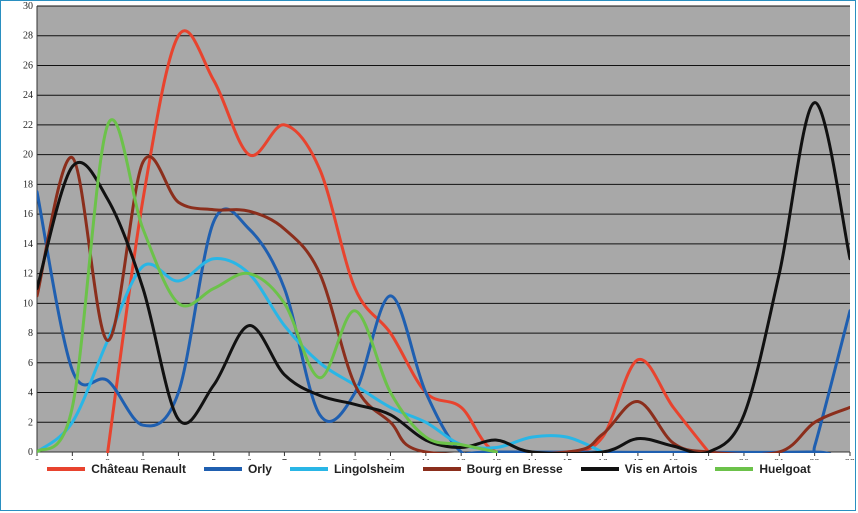 This screenshot has width=858, height=513. Describe the element at coordinates (779, 459) in the screenshot. I see `x-tick-label: 21` at that location.